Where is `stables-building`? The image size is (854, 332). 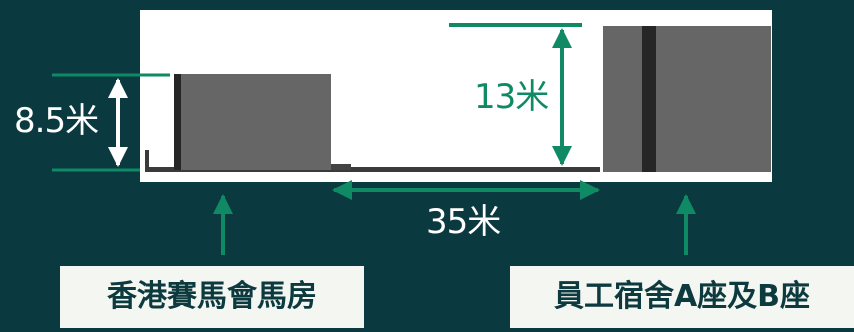
stables-building is located at coordinates (262, 122).